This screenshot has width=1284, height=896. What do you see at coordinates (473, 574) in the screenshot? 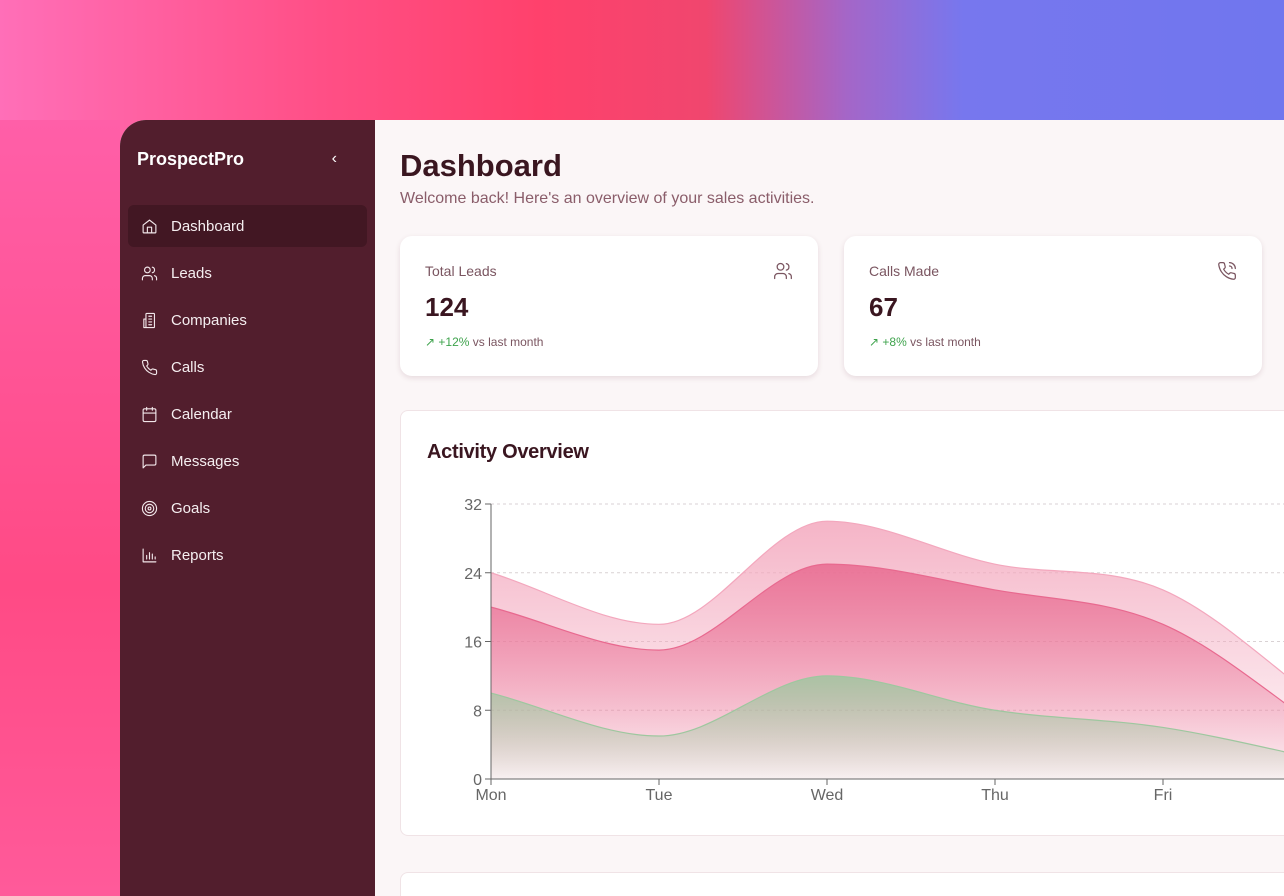
I see `y-tick-label: 24` at bounding box center [473, 574].